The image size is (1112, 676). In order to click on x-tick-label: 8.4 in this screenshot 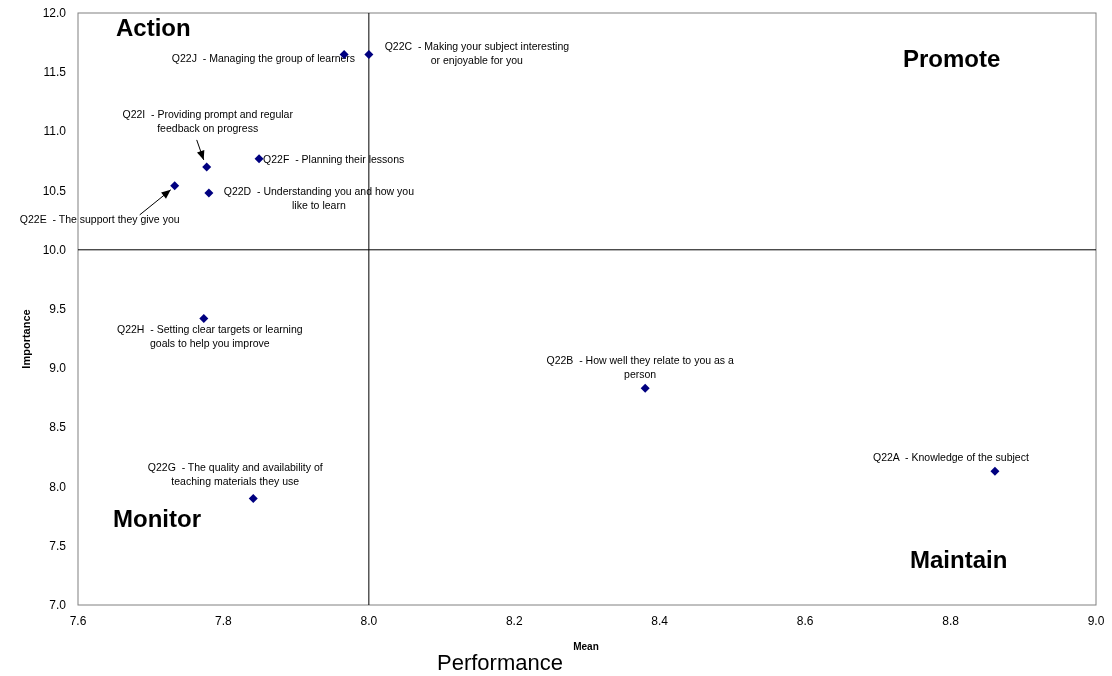, I will do `click(660, 621)`.